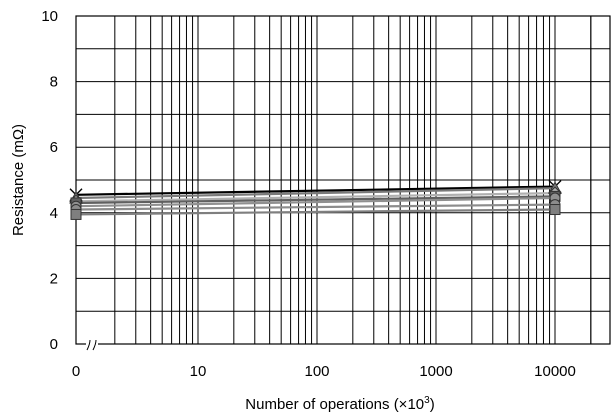 The image size is (612, 417). I want to click on x-tick-label: 1000, so click(435, 371).